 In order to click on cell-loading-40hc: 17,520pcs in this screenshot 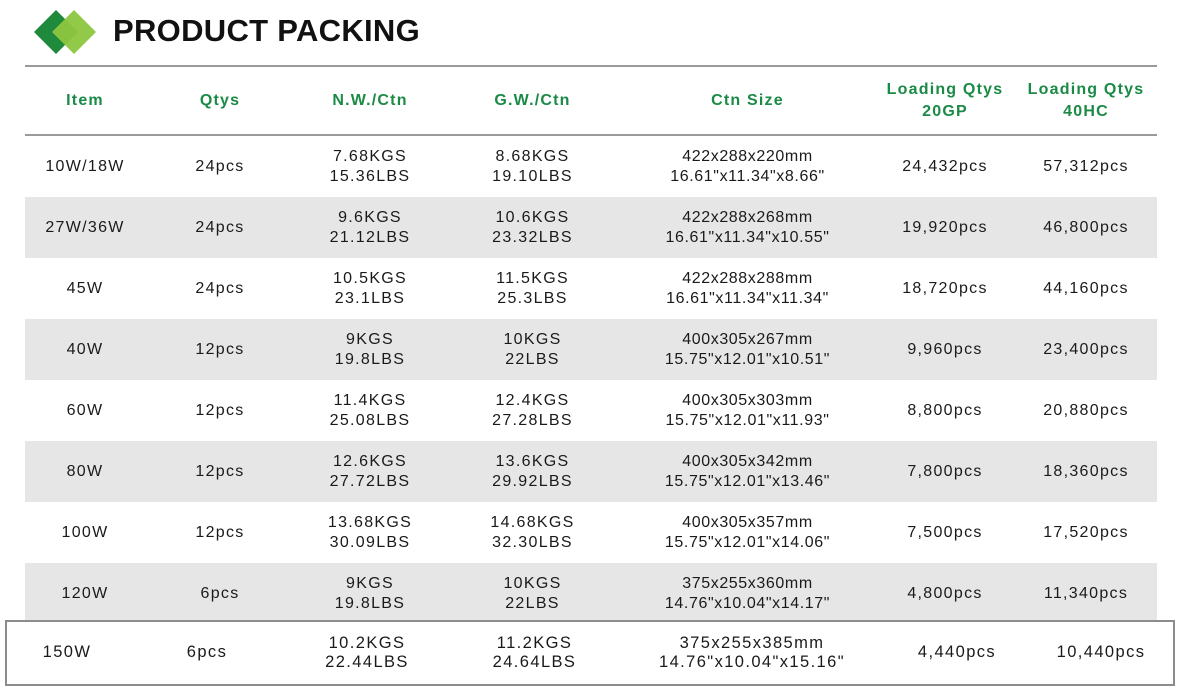, I will do `click(1086, 532)`.